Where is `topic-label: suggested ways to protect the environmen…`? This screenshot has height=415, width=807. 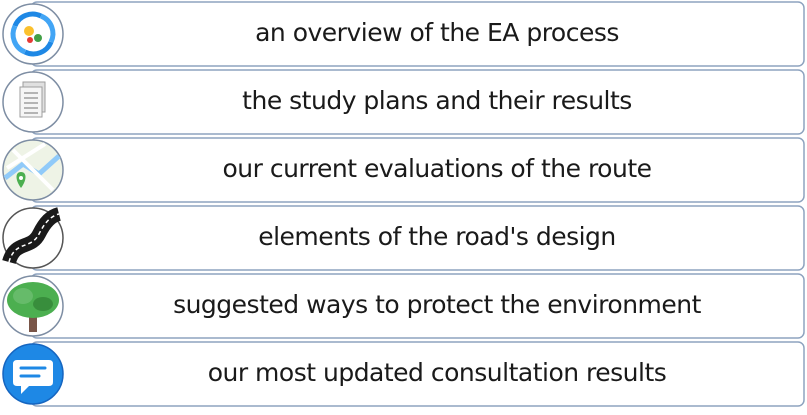
topic-label: suggested ways to protect the environmen… is located at coordinates (437, 304).